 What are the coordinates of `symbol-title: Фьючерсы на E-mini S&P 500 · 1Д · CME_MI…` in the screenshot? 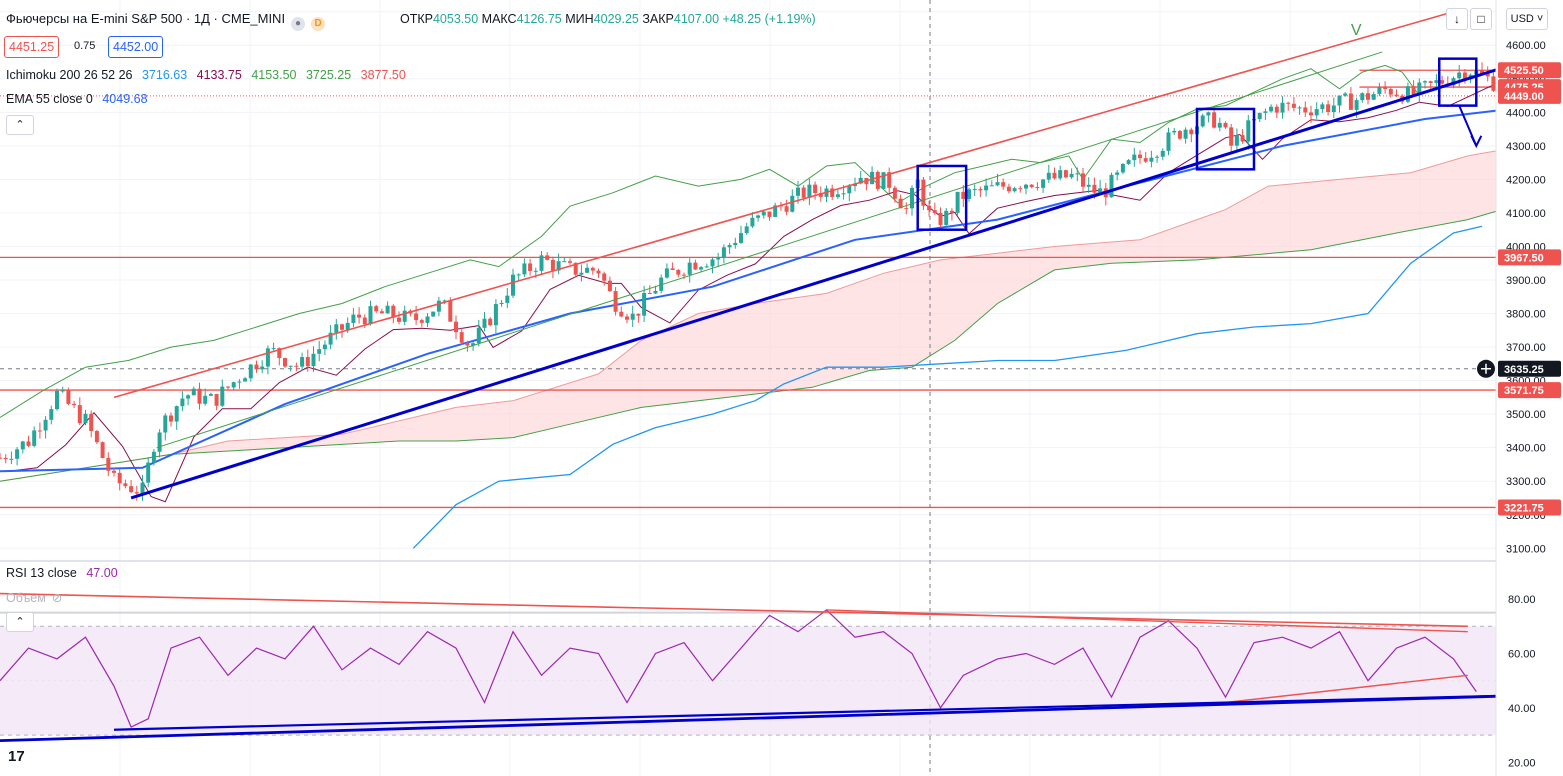 It's located at (166, 21).